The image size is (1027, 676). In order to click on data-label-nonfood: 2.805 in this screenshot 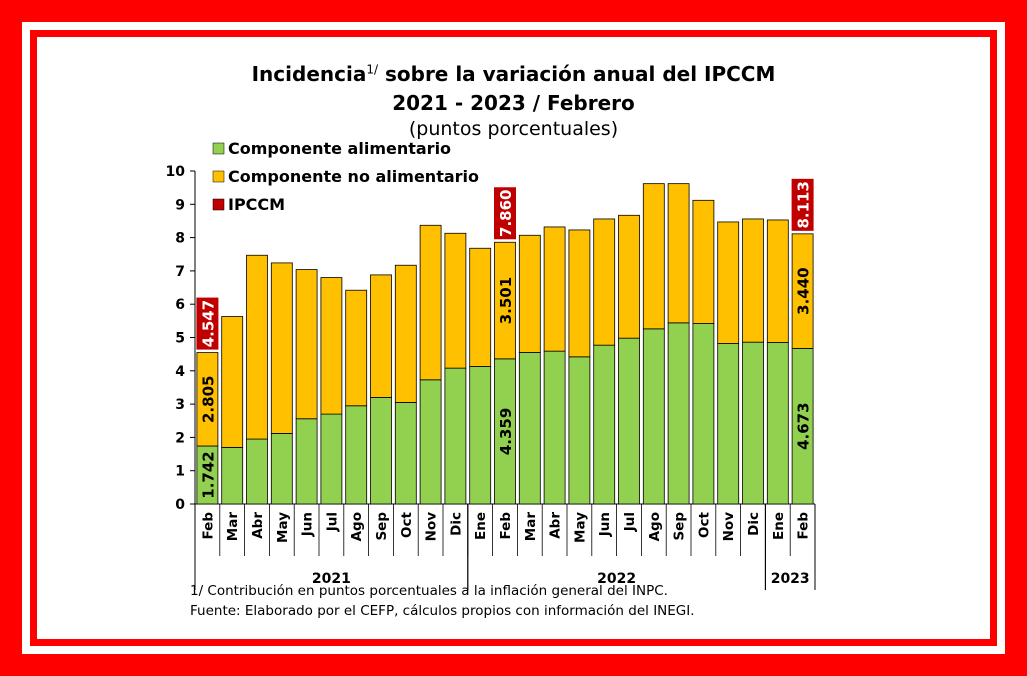, I will do `click(208, 399)`.